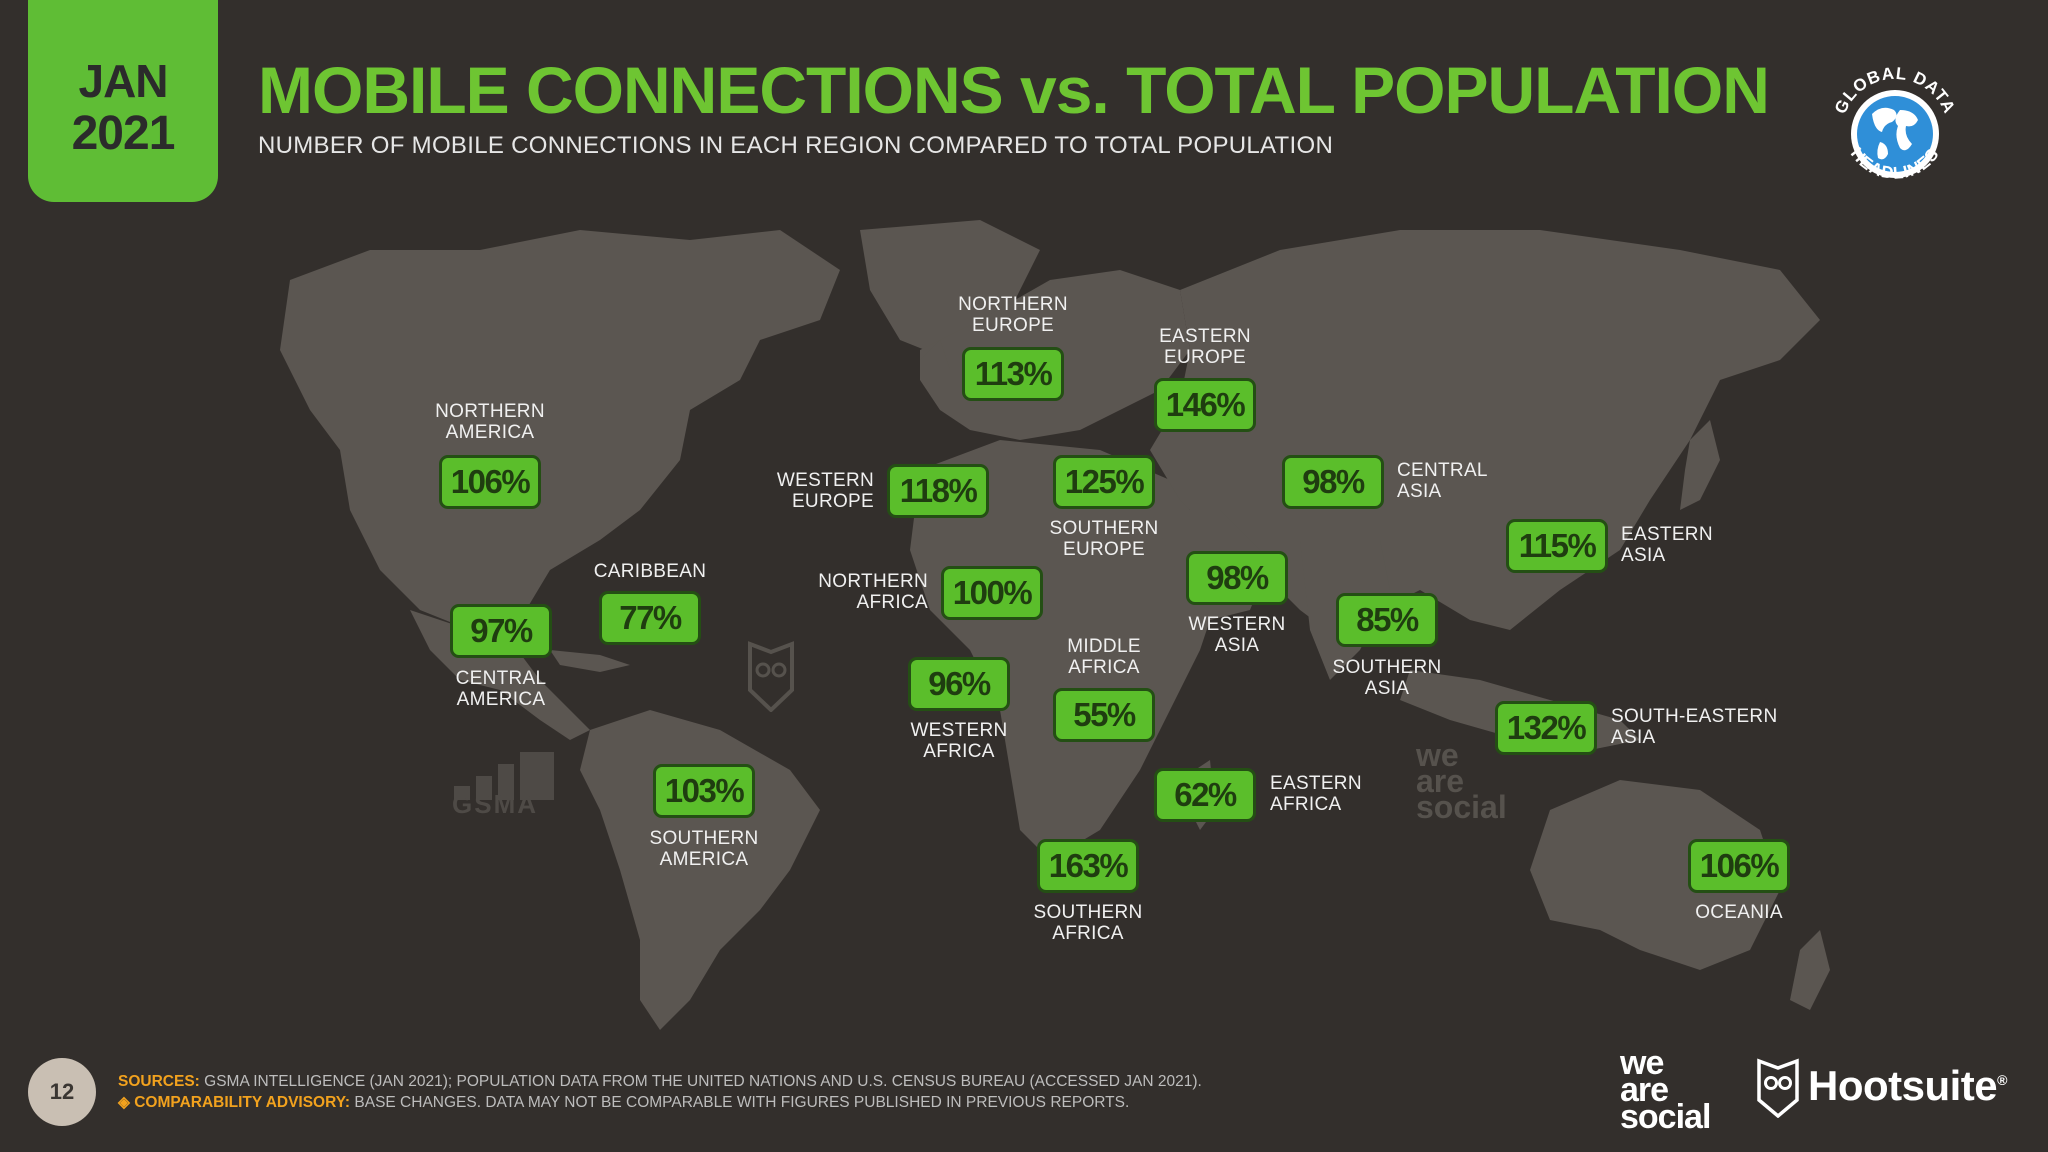 Image resolution: width=2048 pixels, height=1152 pixels. Describe the element at coordinates (1104, 715) in the screenshot. I see `value-middle-africa: 55%` at that location.